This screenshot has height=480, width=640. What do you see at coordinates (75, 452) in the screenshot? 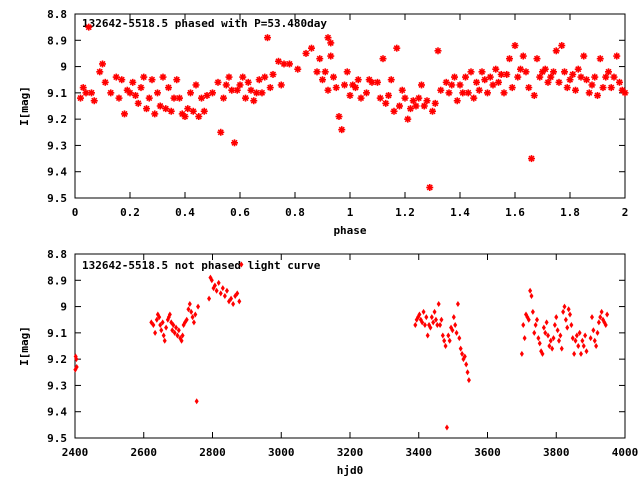
I see `x-tick-label: 2400` at bounding box center [75, 452].